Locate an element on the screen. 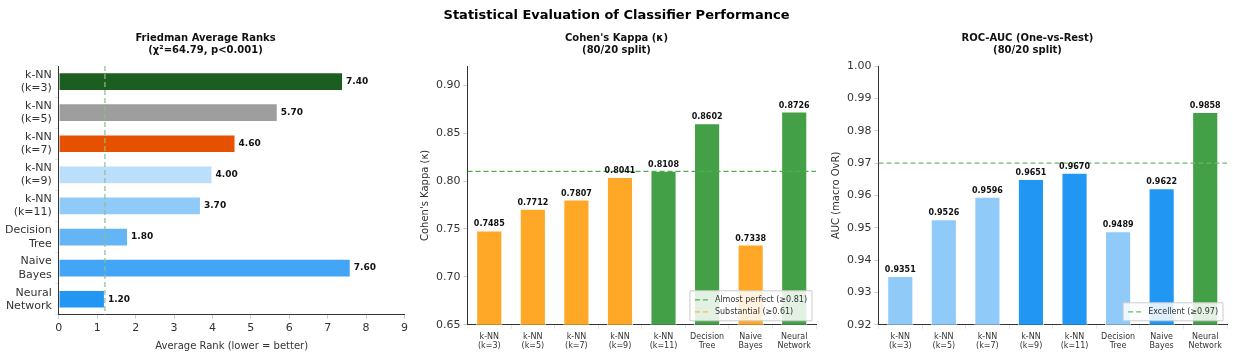  chart-title: Cohen's Kappa (κ) (80/20 split) is located at coordinates (616, 43).